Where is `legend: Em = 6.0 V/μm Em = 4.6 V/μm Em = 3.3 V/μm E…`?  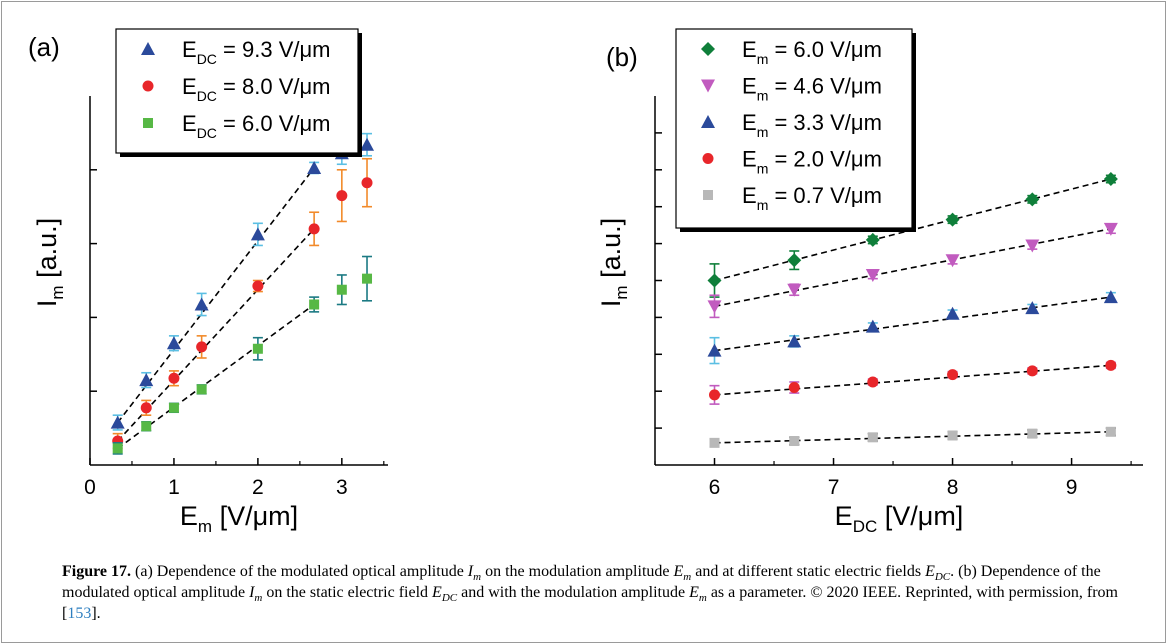
legend: Em = 6.0 V/μm Em = 4.6 V/μm Em = 3.3 V/μm E… is located at coordinates (795, 130).